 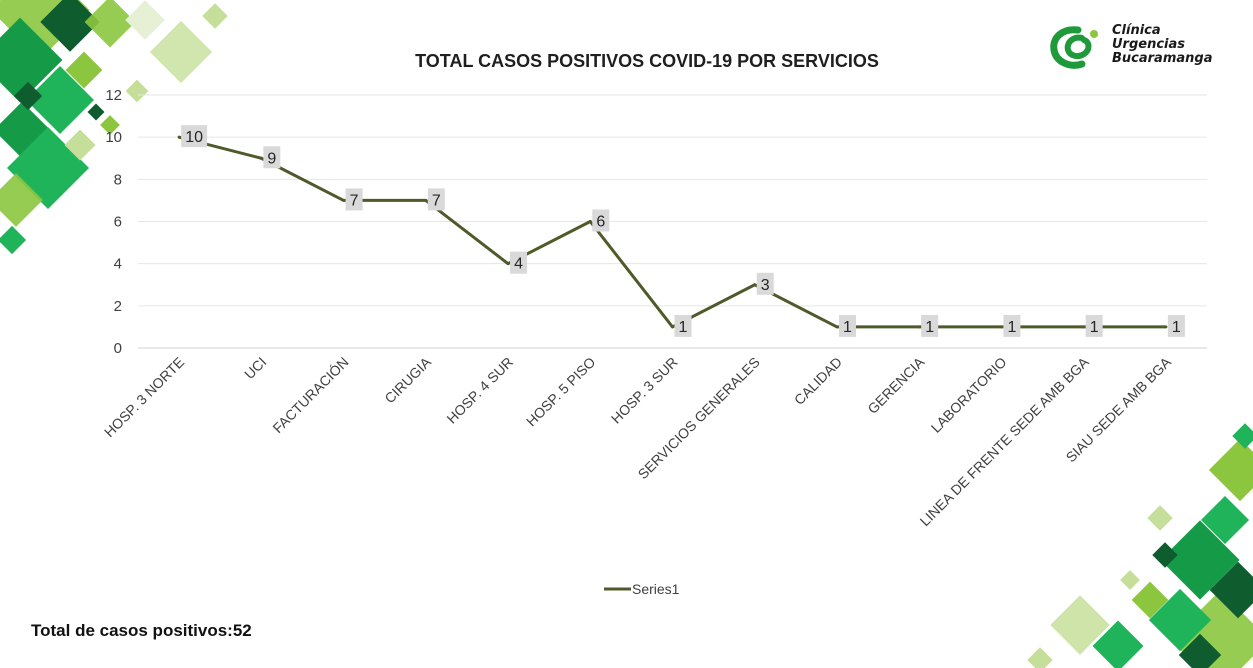 I want to click on x-tick-label: LINEA DE FRENTE SEDE AMB BGA, so click(x=1005, y=441).